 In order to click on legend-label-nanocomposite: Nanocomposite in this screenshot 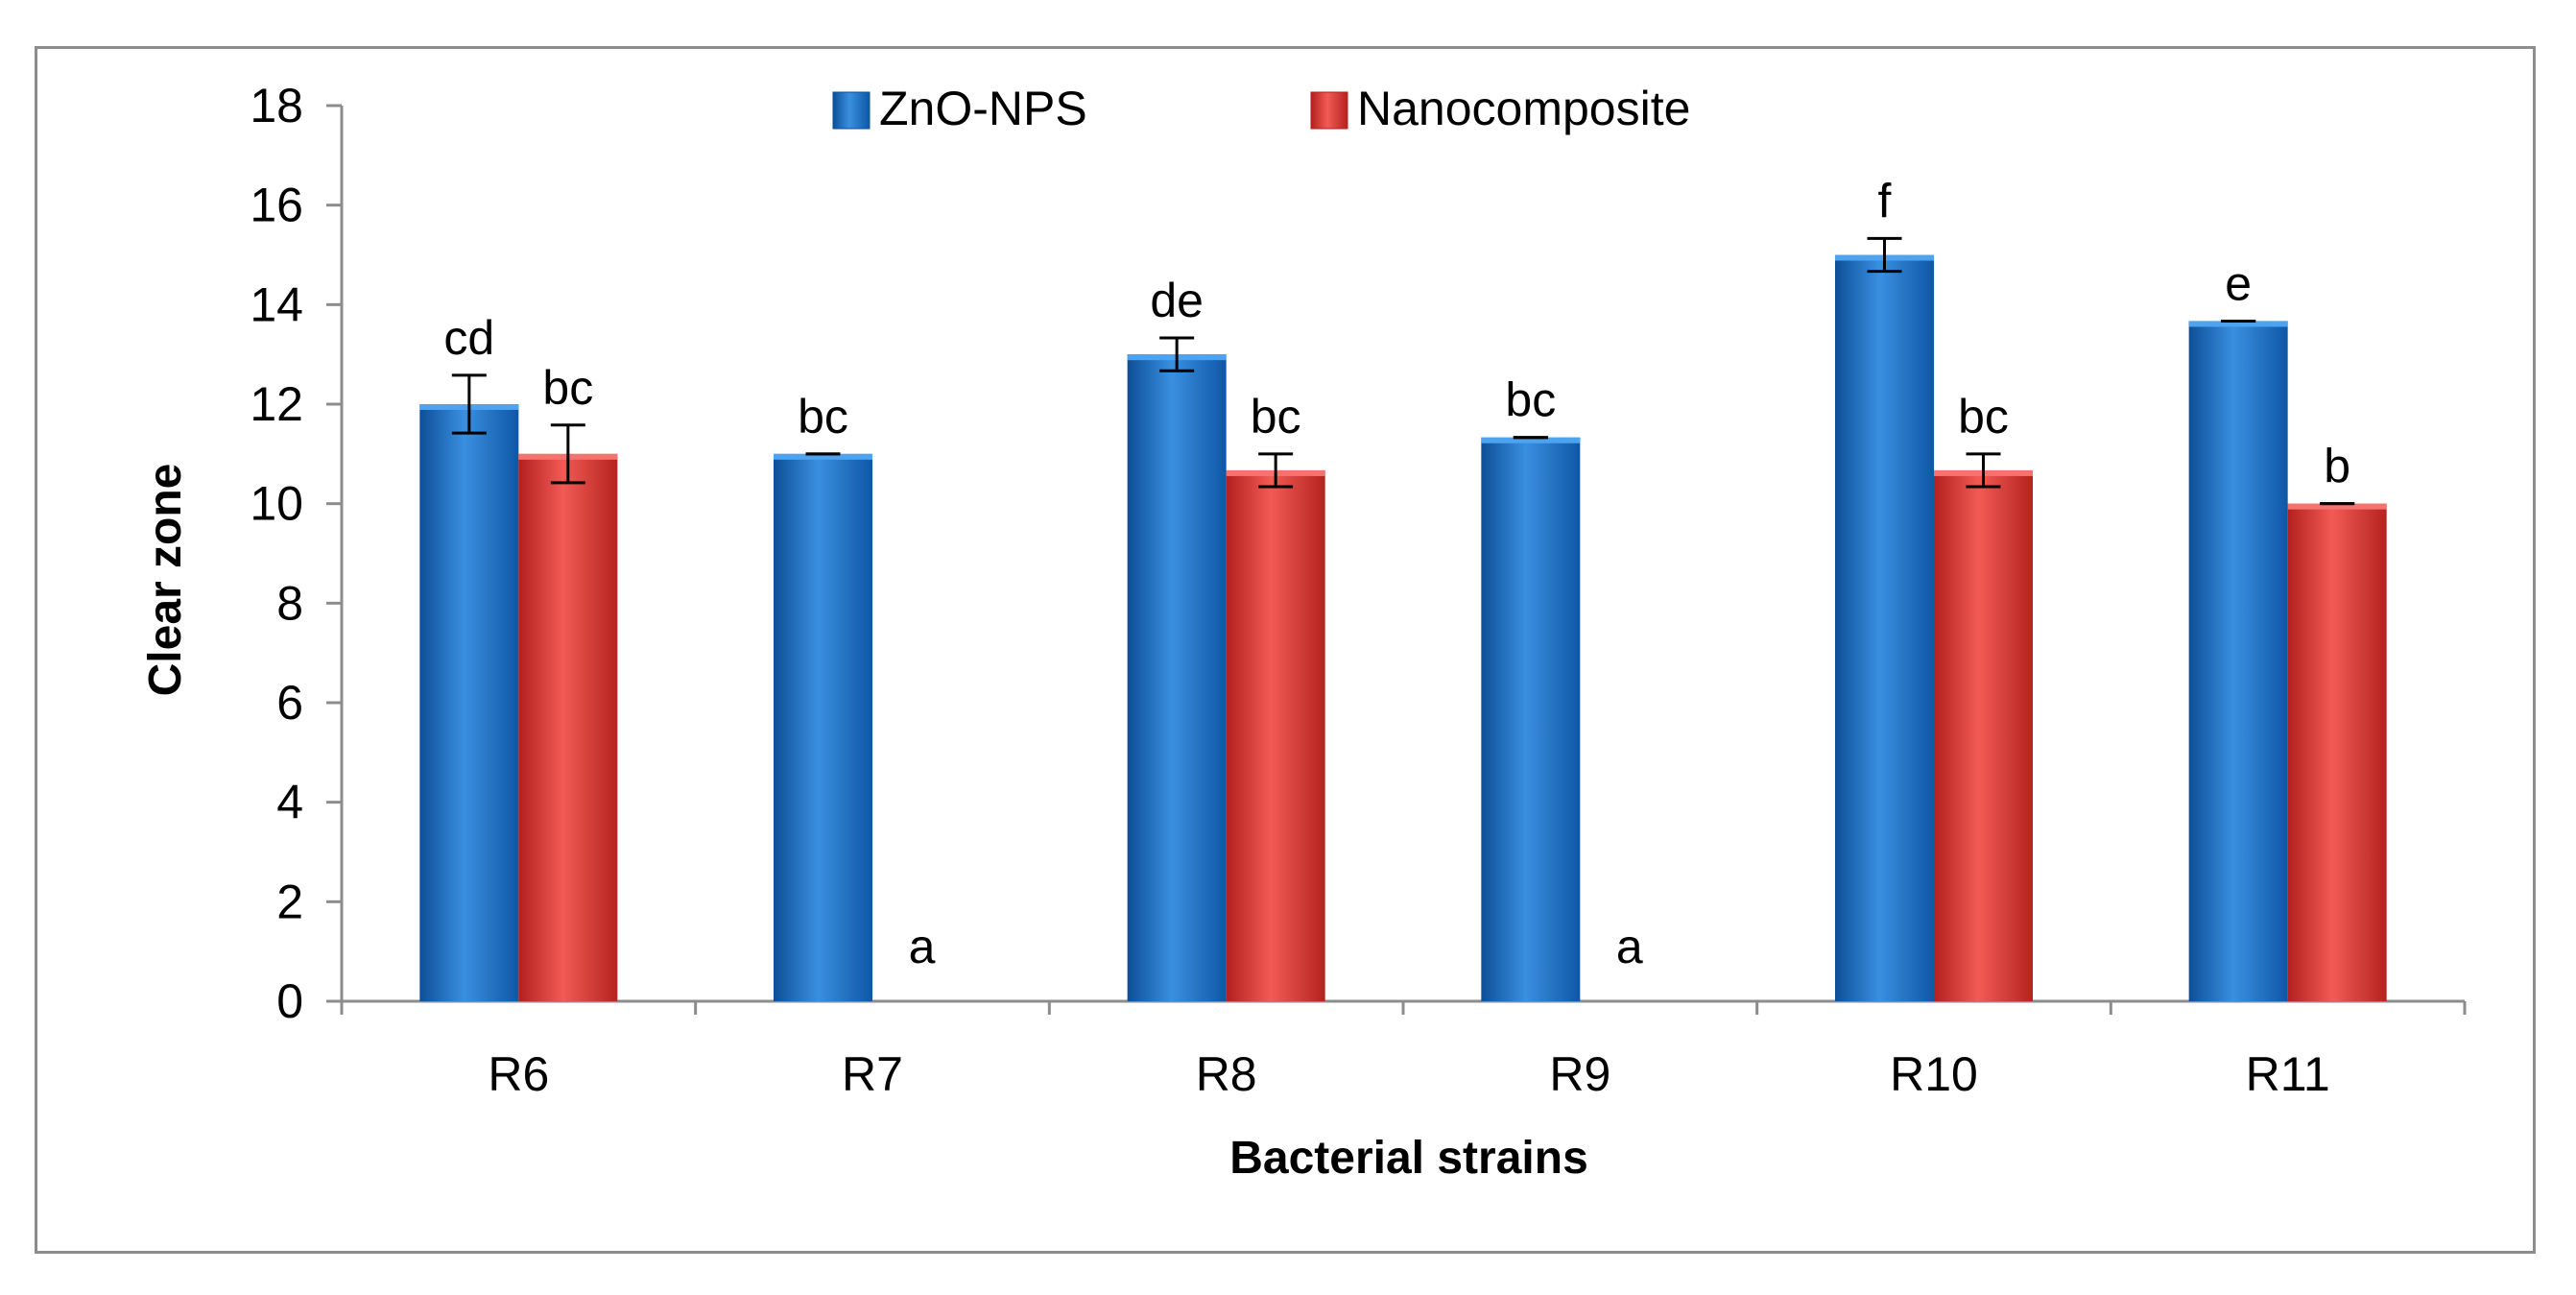, I will do `click(1523, 108)`.